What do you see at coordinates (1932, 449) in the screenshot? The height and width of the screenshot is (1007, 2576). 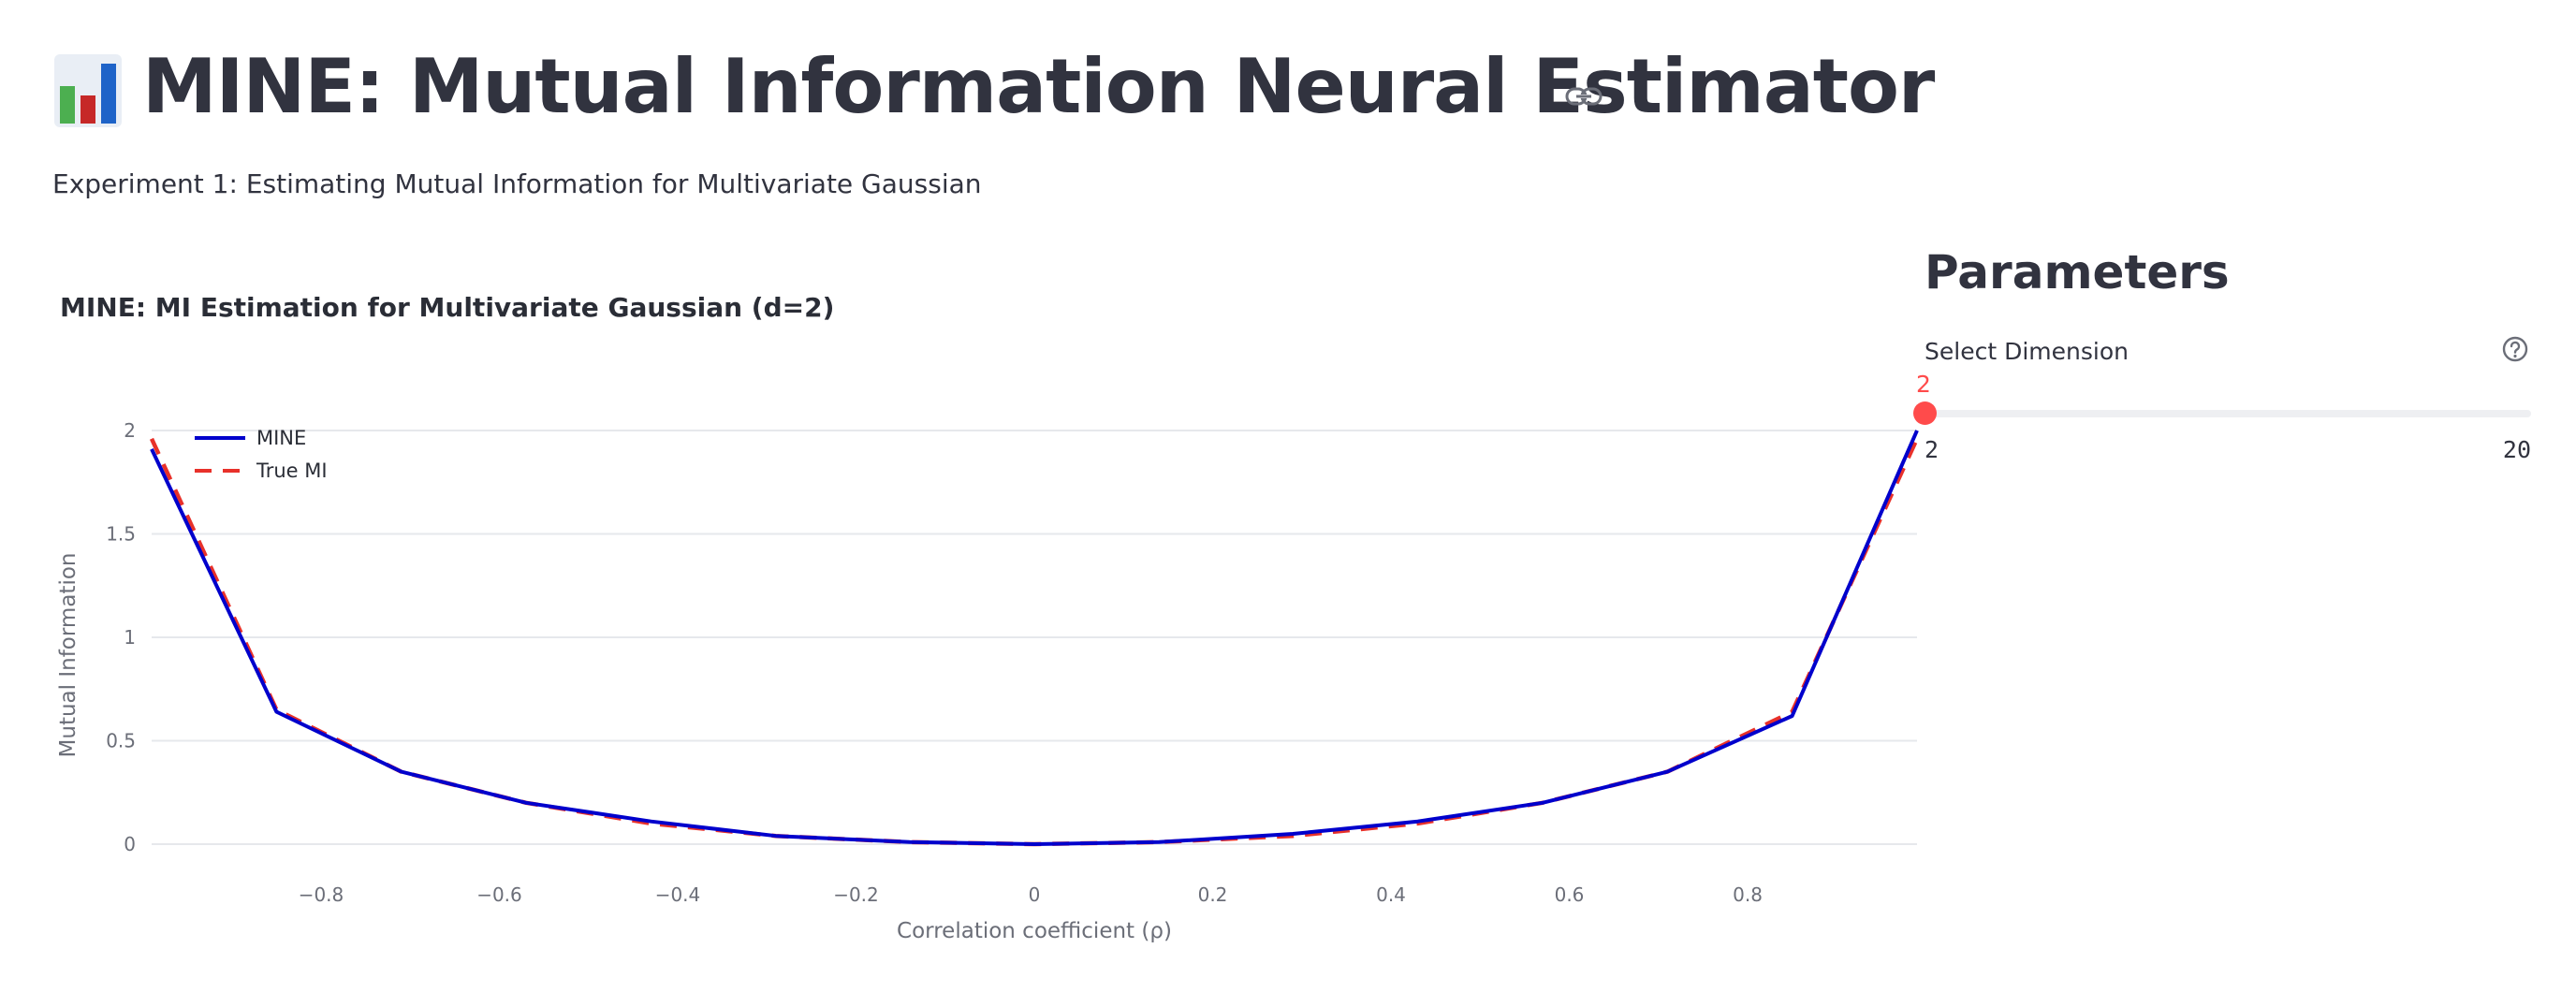 I see `dimension-slider-min: 2` at bounding box center [1932, 449].